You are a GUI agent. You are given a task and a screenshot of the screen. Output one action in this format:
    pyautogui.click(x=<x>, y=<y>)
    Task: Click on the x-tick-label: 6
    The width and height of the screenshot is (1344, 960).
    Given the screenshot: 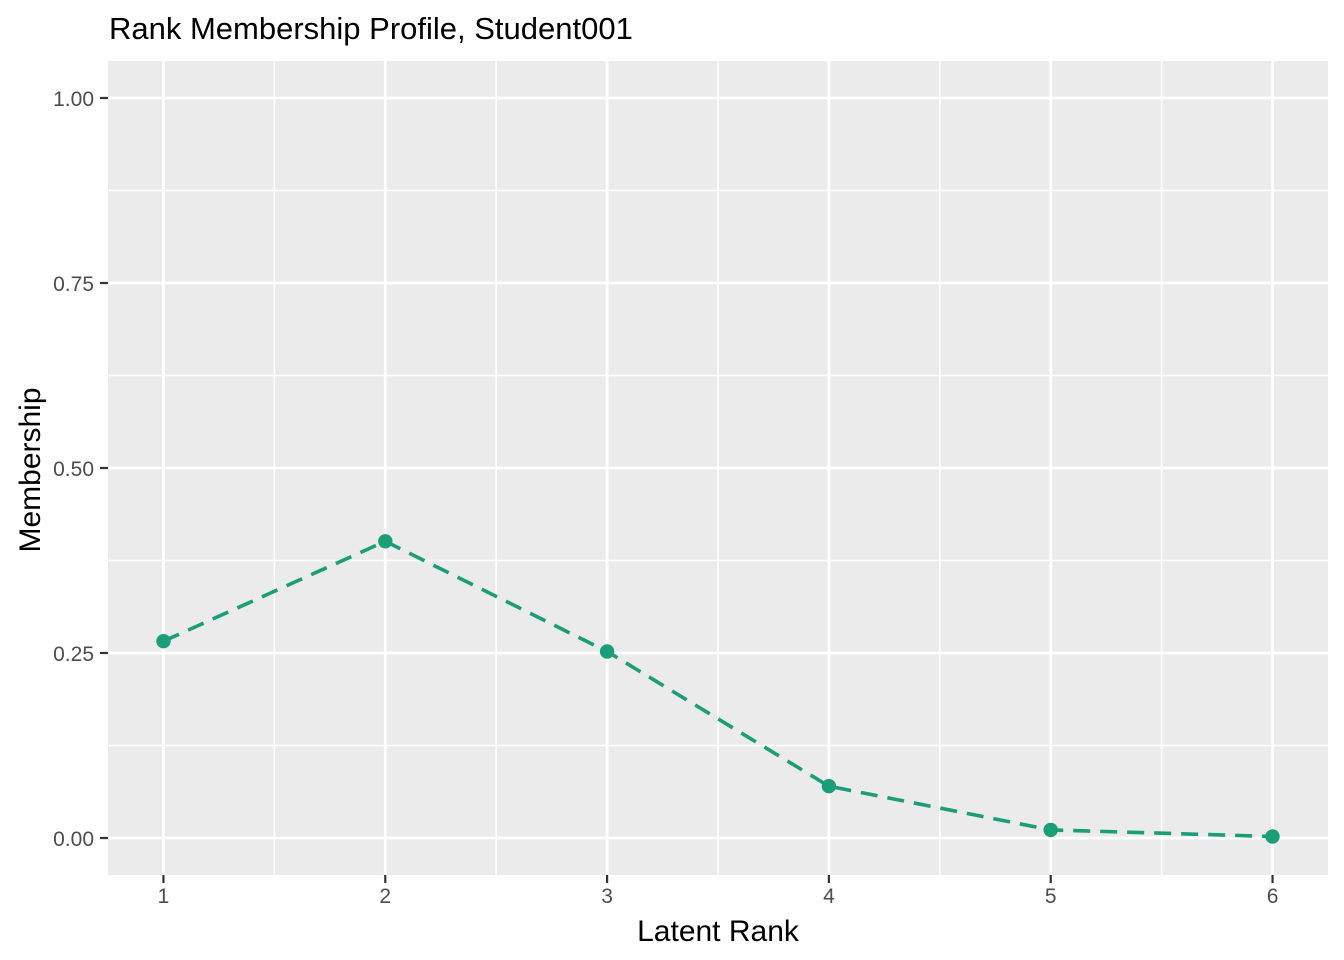 What is the action you would take?
    pyautogui.click(x=1273, y=896)
    